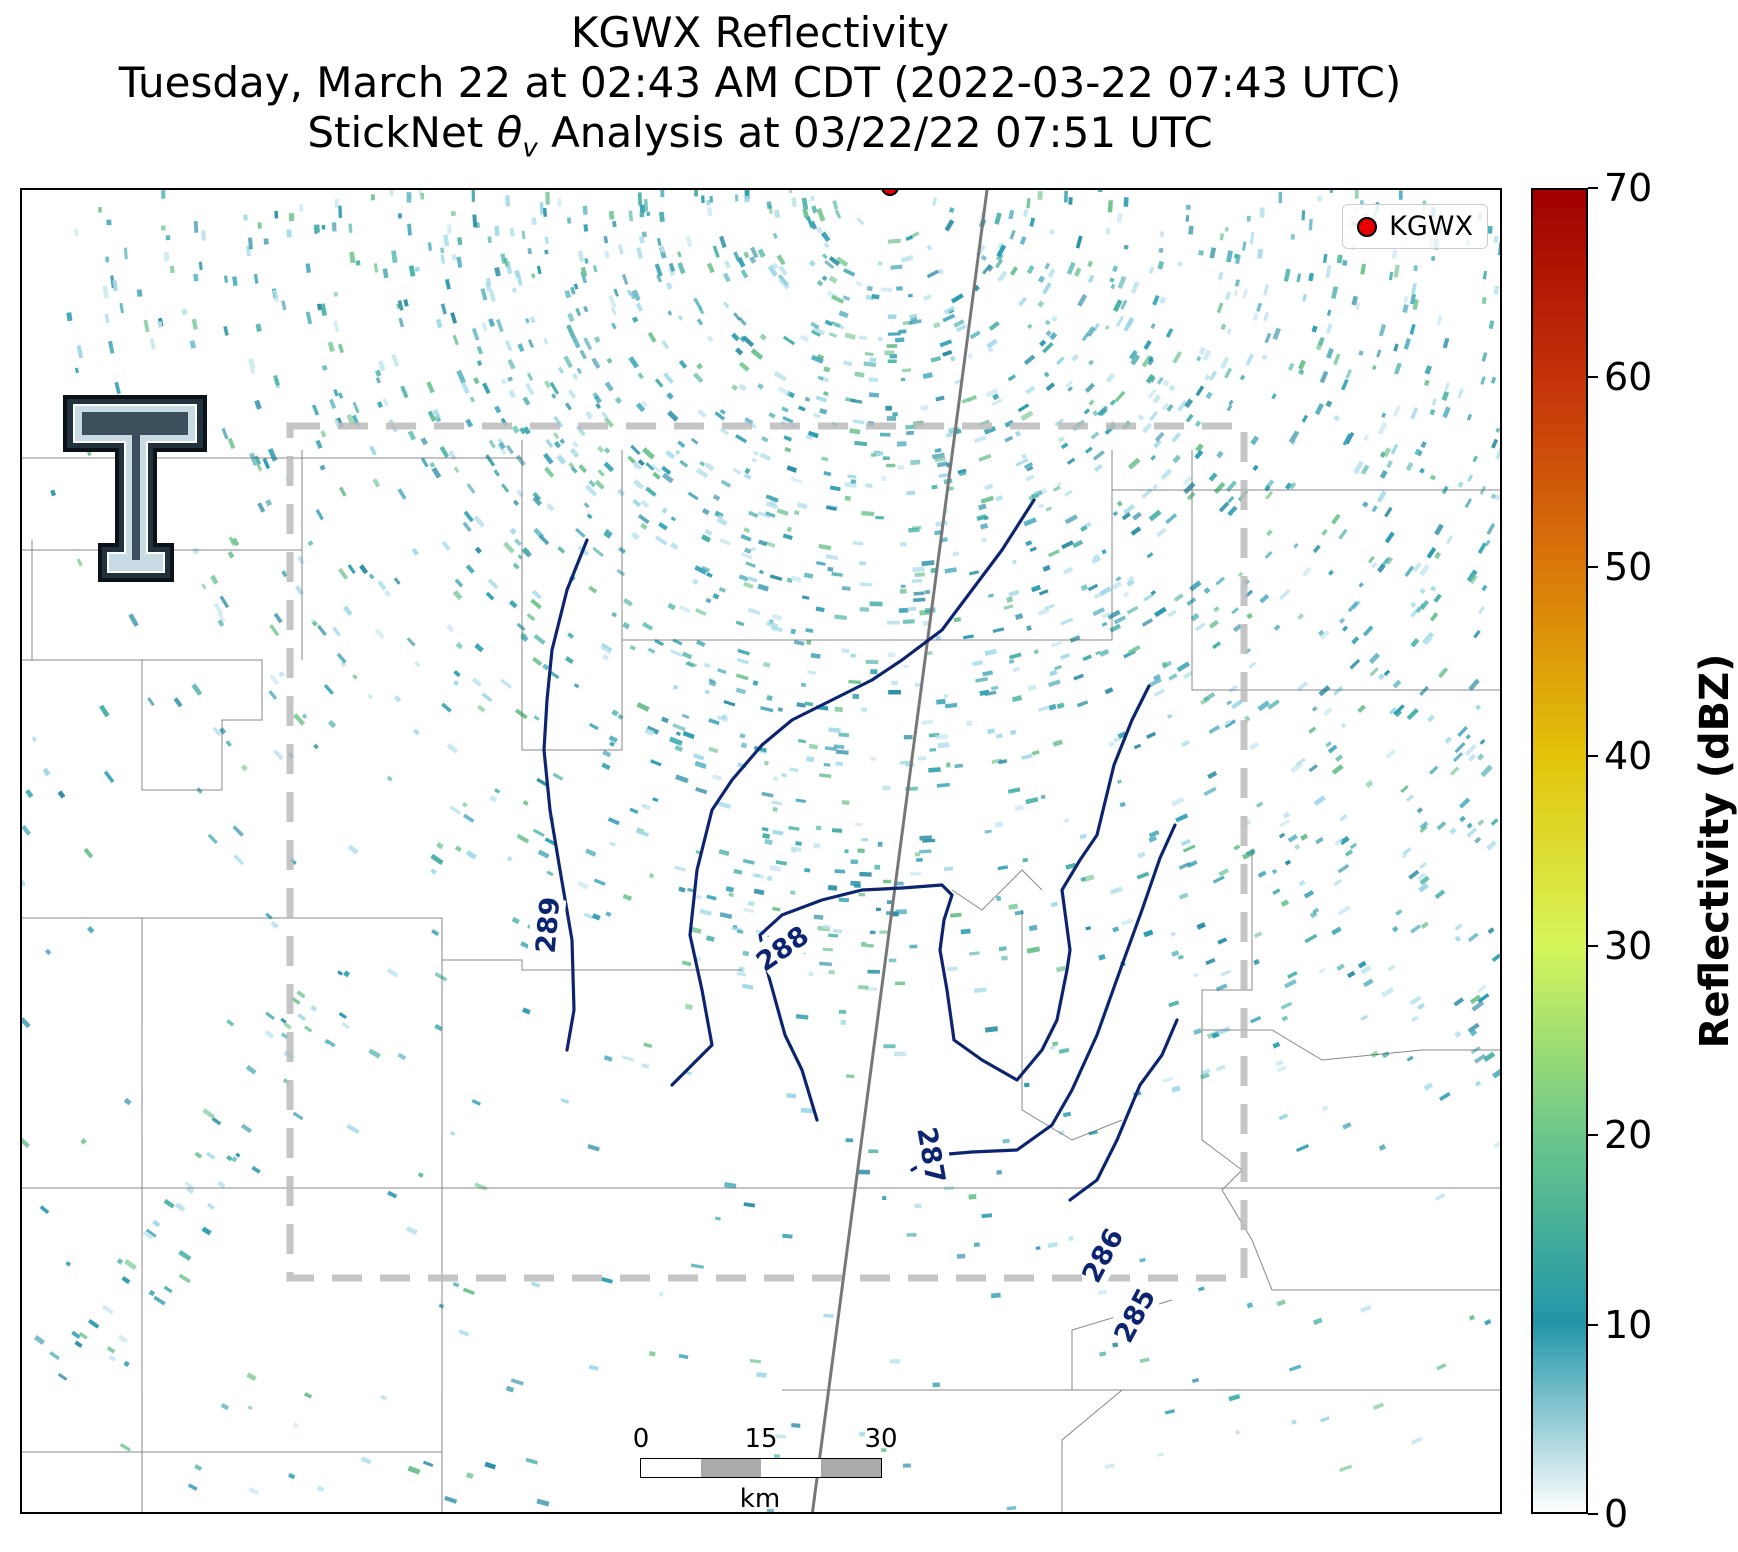 This screenshot has width=1738, height=1552. I want to click on legend-label: KGWX, so click(1431, 226).